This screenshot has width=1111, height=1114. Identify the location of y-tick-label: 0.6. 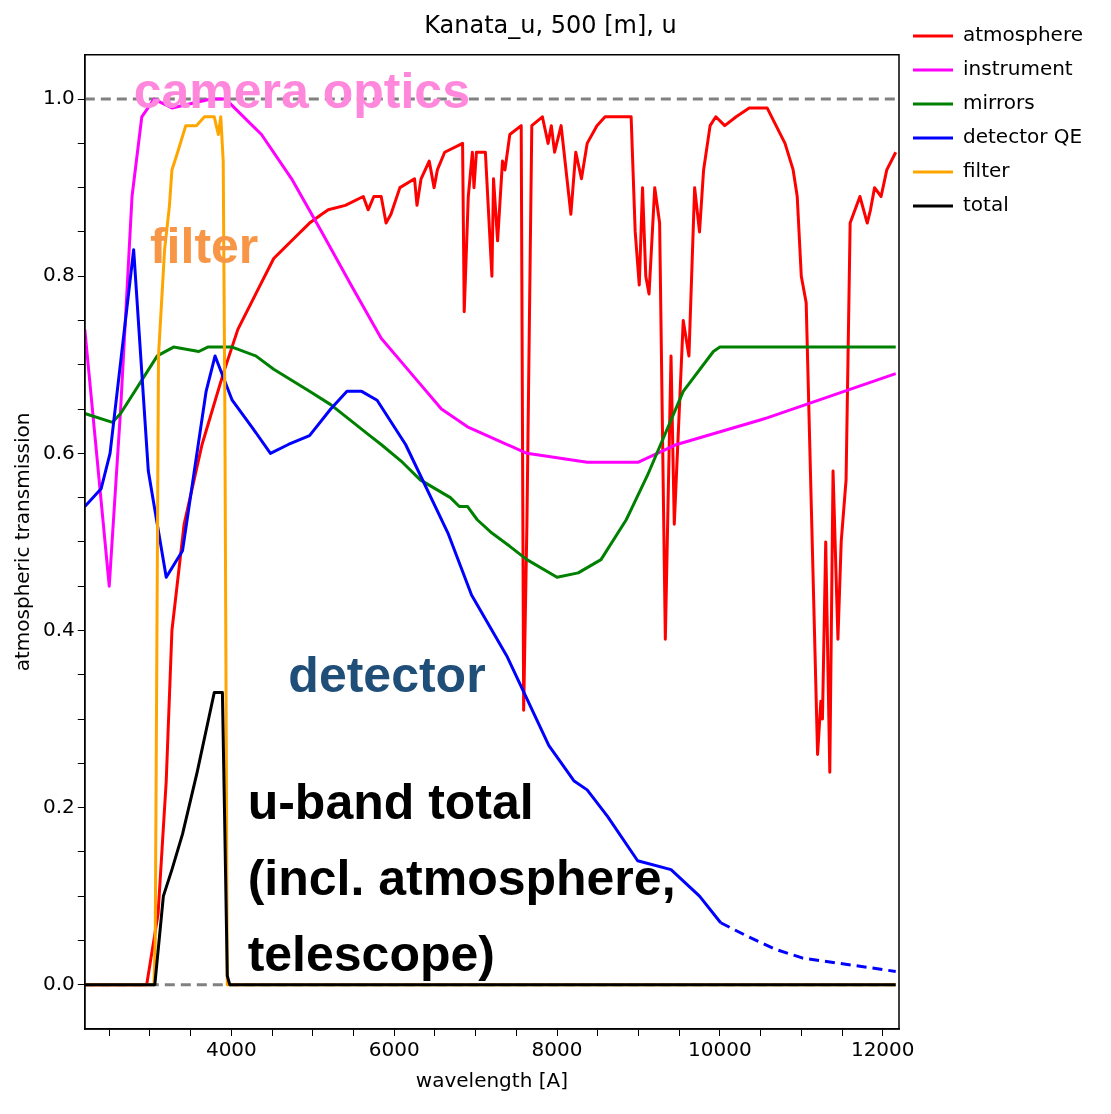
(58, 451).